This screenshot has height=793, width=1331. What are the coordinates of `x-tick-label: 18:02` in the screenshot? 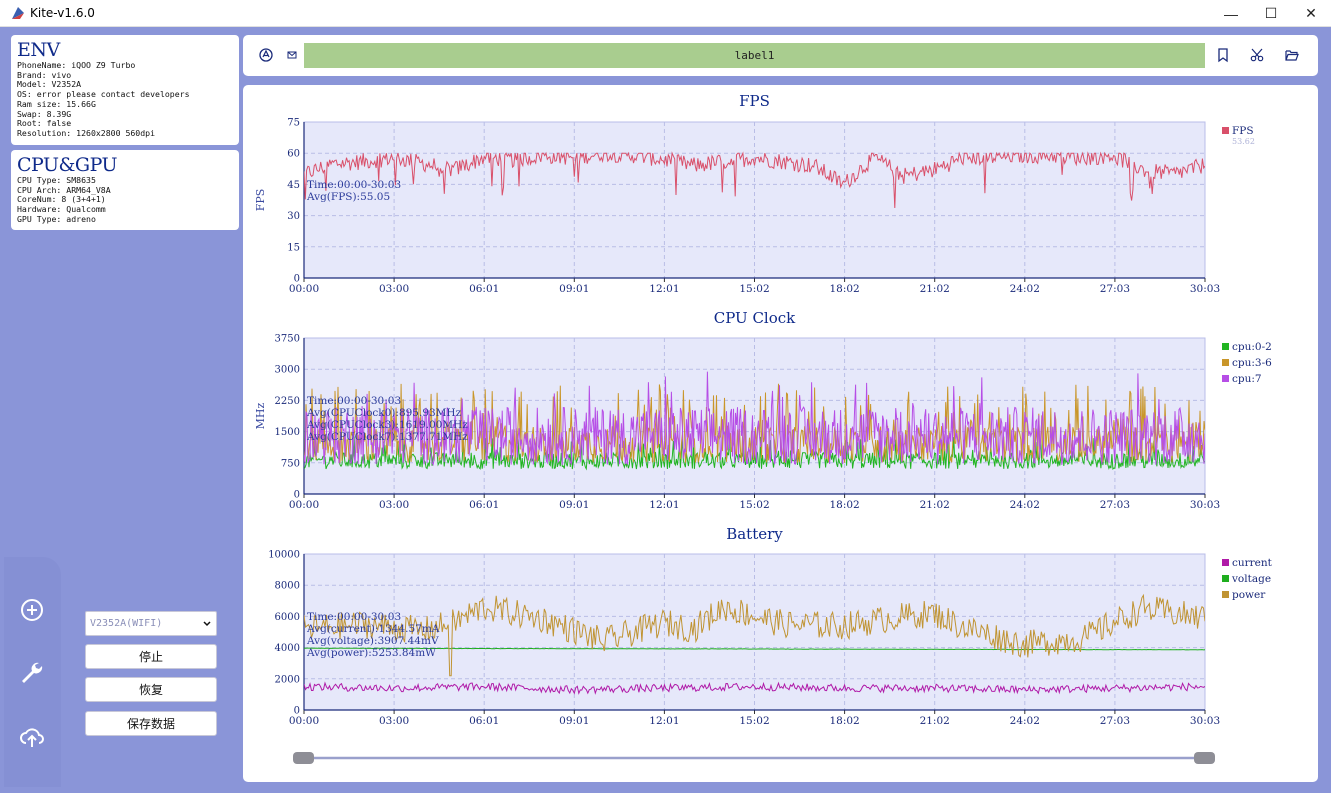 It's located at (844, 289).